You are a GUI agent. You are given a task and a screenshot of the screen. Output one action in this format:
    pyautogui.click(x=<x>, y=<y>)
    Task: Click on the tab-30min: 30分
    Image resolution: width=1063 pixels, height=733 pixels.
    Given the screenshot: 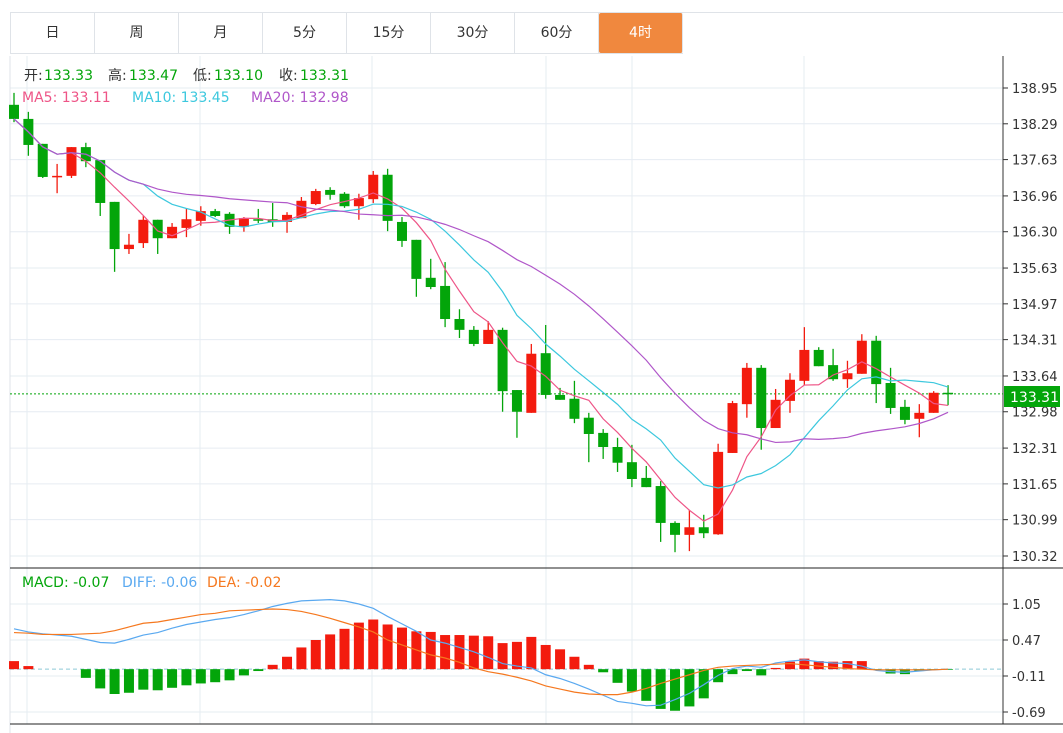 What is the action you would take?
    pyautogui.click(x=473, y=33)
    